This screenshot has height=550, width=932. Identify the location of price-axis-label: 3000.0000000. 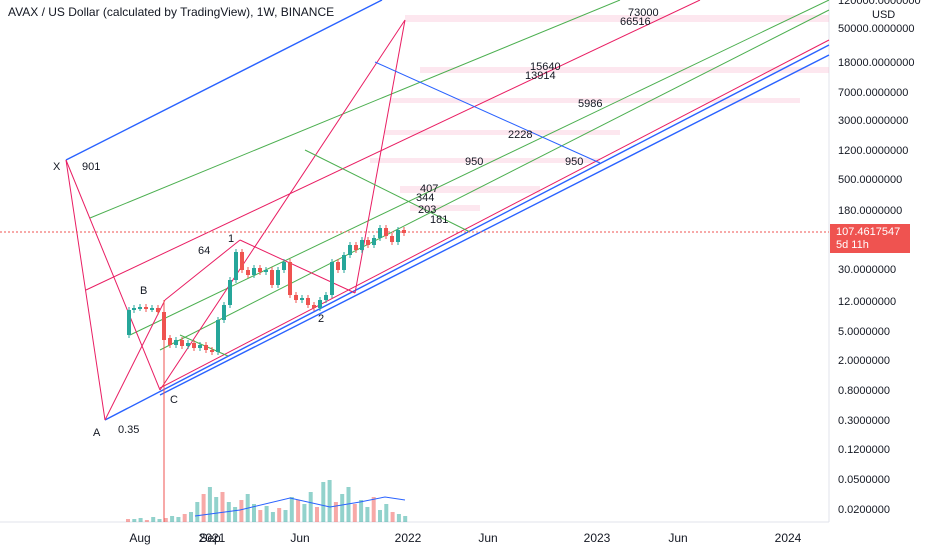
(873, 121).